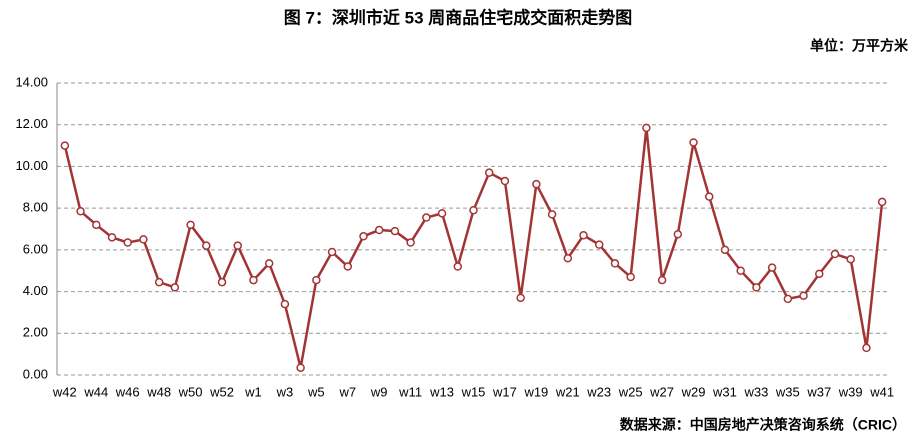 This screenshot has height=441, width=917. What do you see at coordinates (693, 391) in the screenshot?
I see `x-tick-label: w29` at bounding box center [693, 391].